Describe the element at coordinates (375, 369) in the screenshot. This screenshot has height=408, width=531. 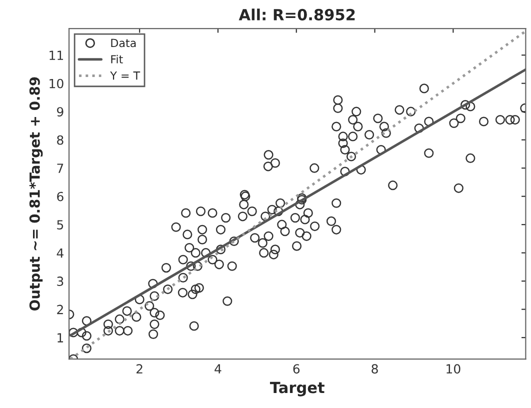
I see `x-tick-label: 8` at that location.